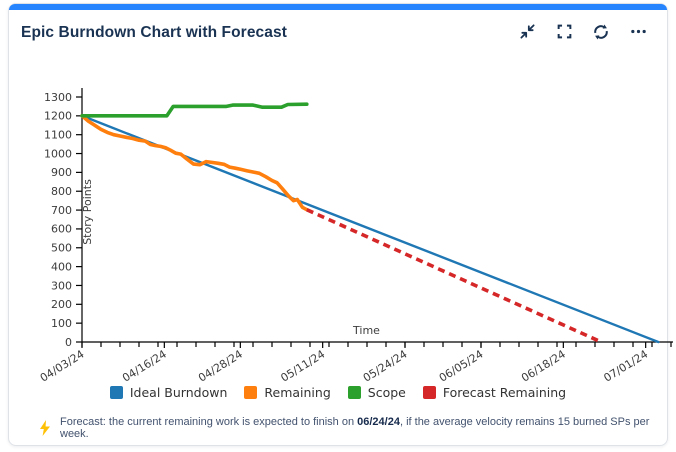 This screenshot has height=452, width=676. Describe the element at coordinates (454, 276) in the screenshot. I see `series-forecast-remaining` at that location.